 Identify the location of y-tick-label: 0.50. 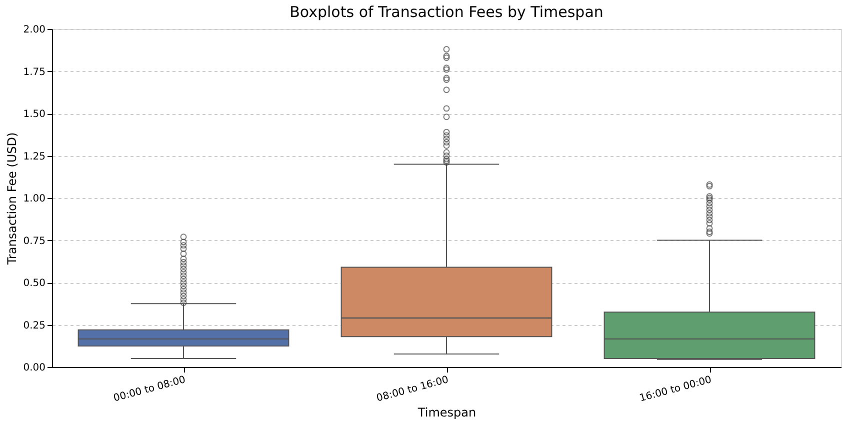
(34, 283).